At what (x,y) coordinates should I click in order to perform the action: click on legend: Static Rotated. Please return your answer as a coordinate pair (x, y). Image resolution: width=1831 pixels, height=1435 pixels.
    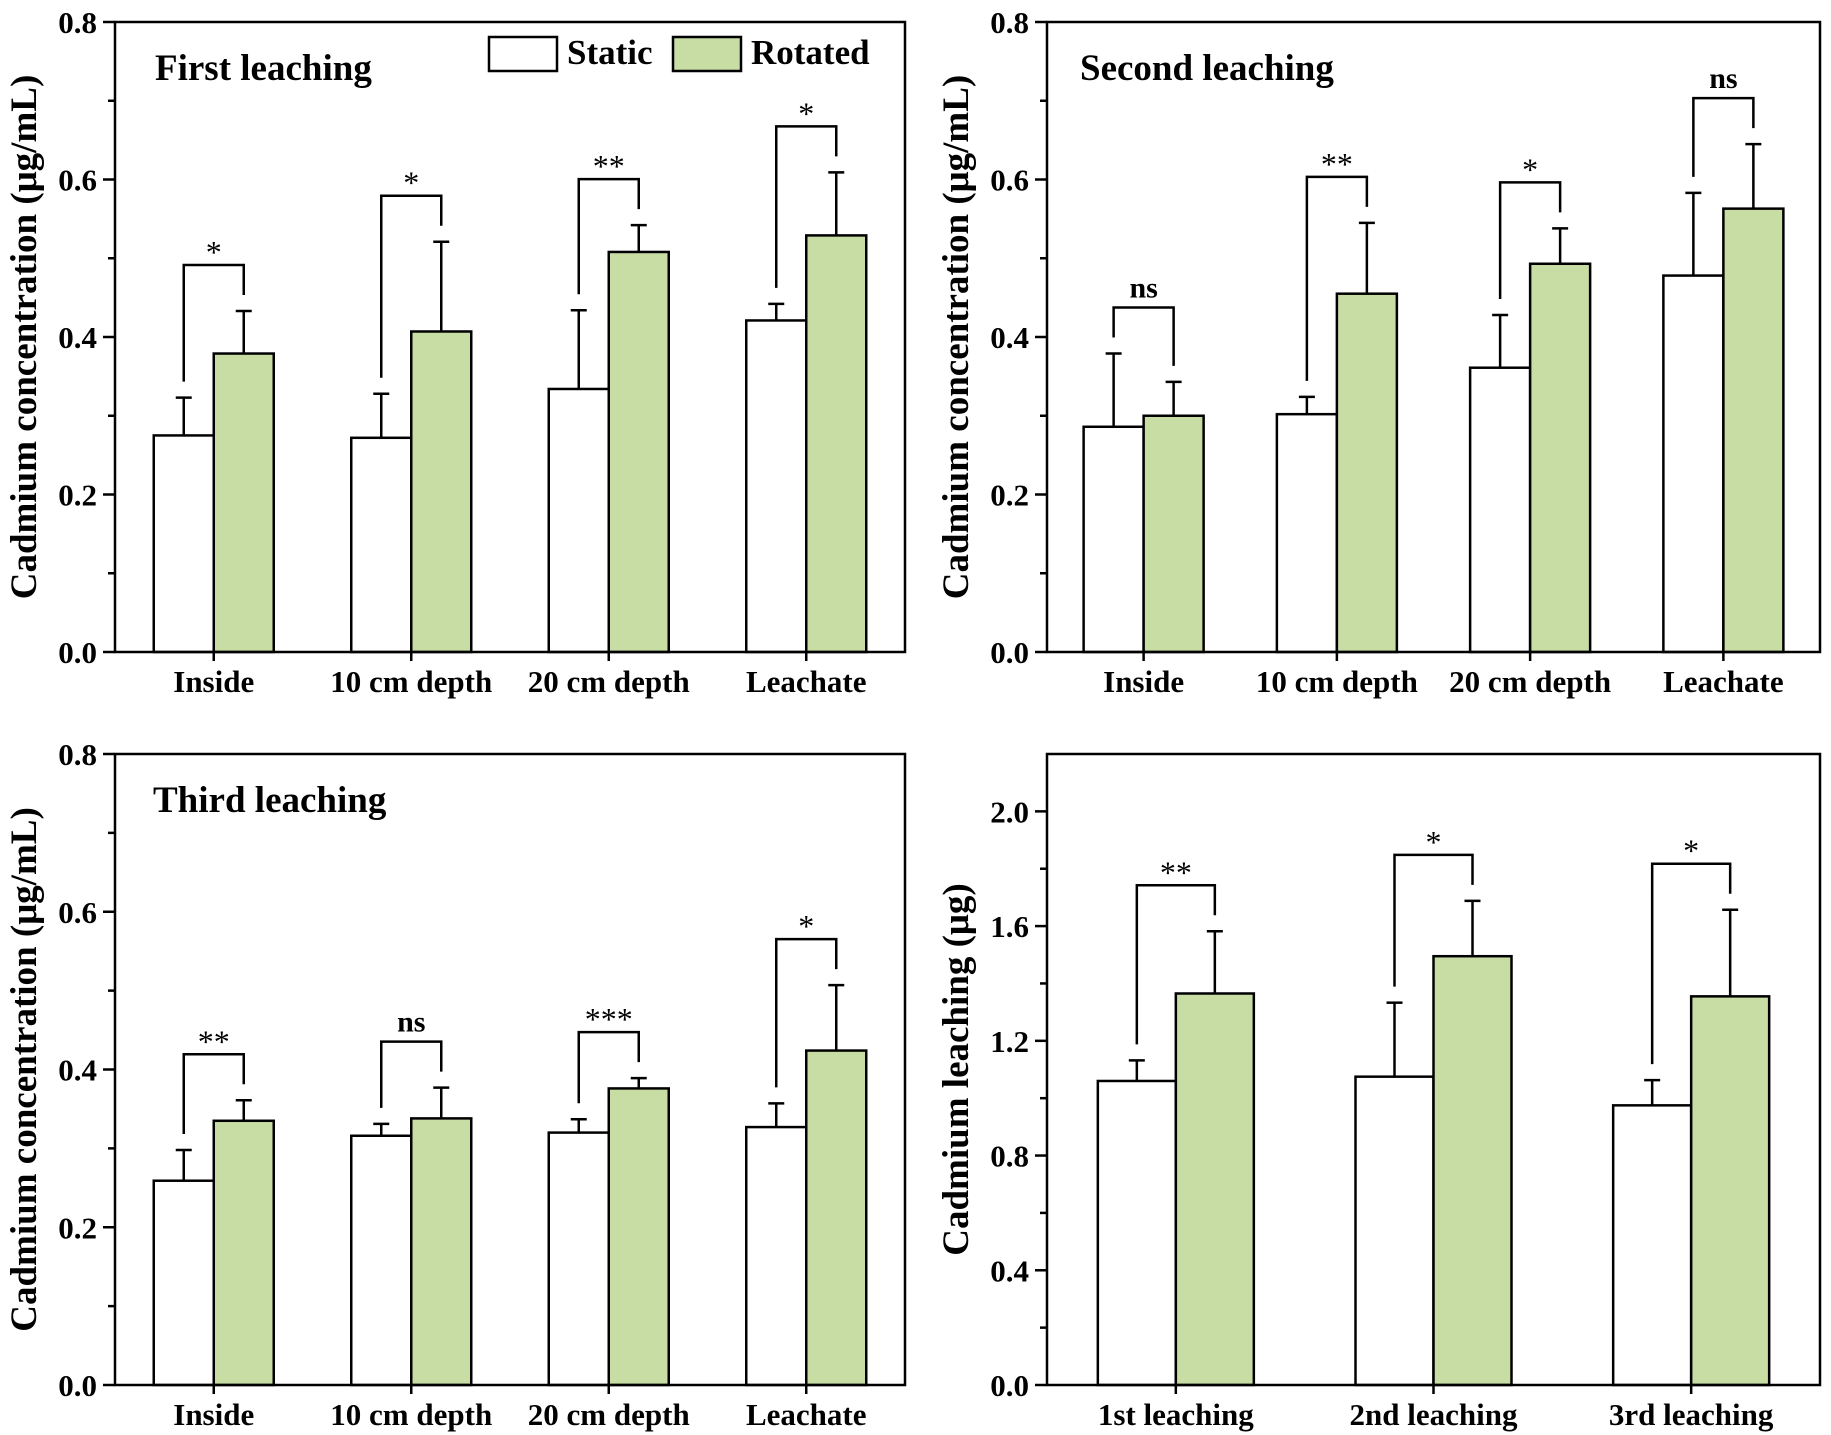
    Looking at the image, I should click on (678, 53).